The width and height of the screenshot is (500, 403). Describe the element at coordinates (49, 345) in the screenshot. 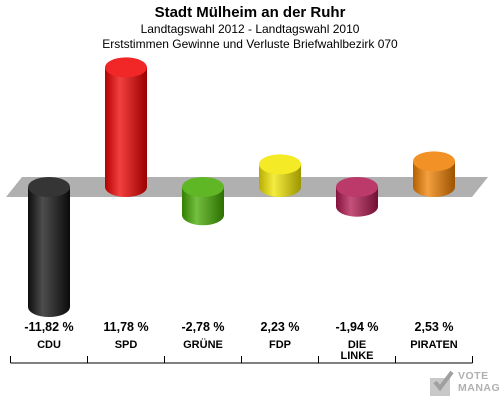

I see `category-label: CDU` at that location.